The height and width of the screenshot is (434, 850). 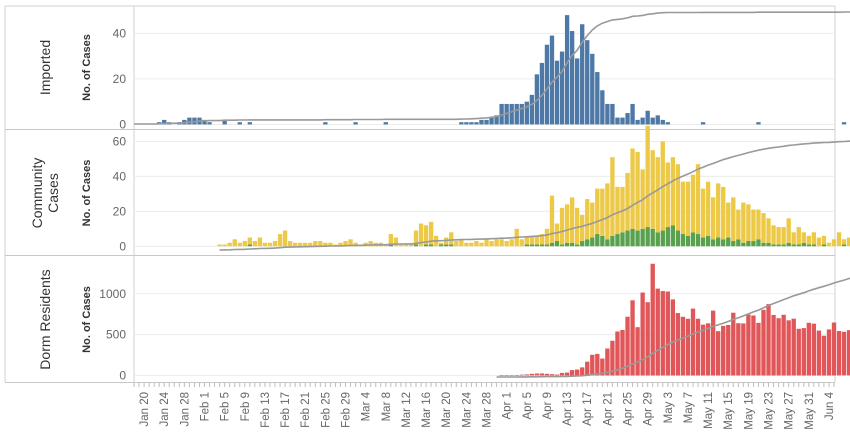 I want to click on y-tick-label: 40, so click(x=120, y=33).